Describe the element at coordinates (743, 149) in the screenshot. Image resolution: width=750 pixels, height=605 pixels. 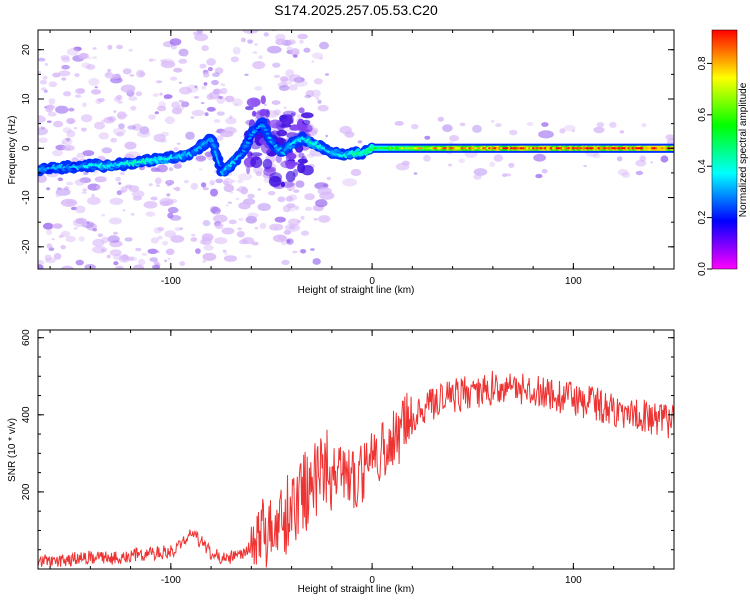
I see `colorbar-label: Normalized spectral amplitude` at that location.